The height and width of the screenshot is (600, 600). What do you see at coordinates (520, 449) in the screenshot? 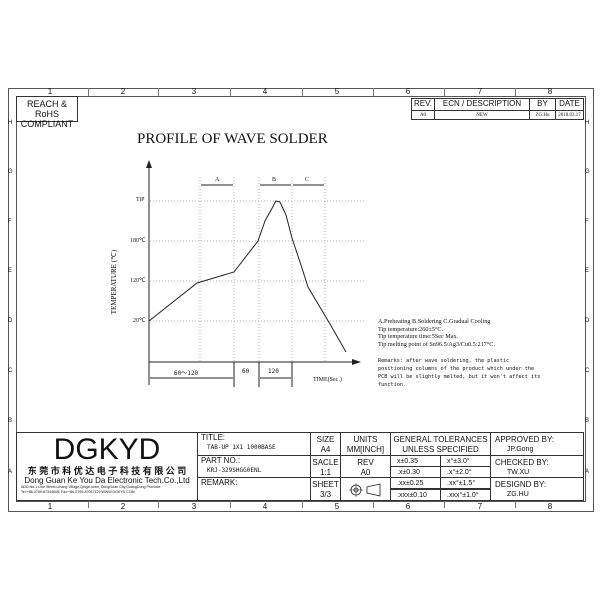
I see `approved-value: JP.Gong` at bounding box center [520, 449].